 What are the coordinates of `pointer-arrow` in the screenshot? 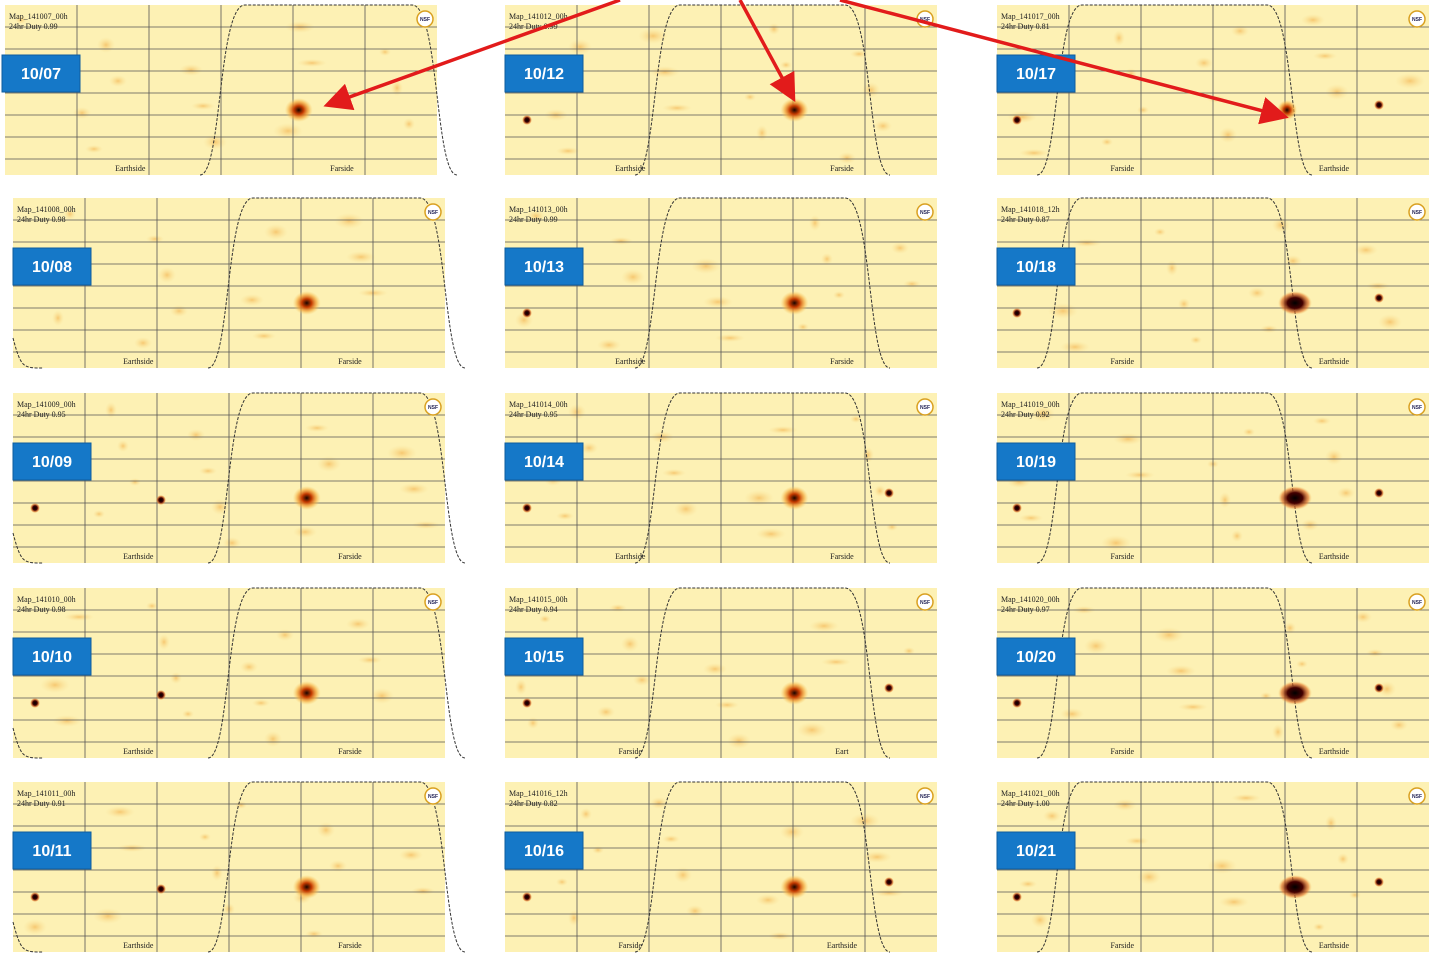 It's located at (767, 51).